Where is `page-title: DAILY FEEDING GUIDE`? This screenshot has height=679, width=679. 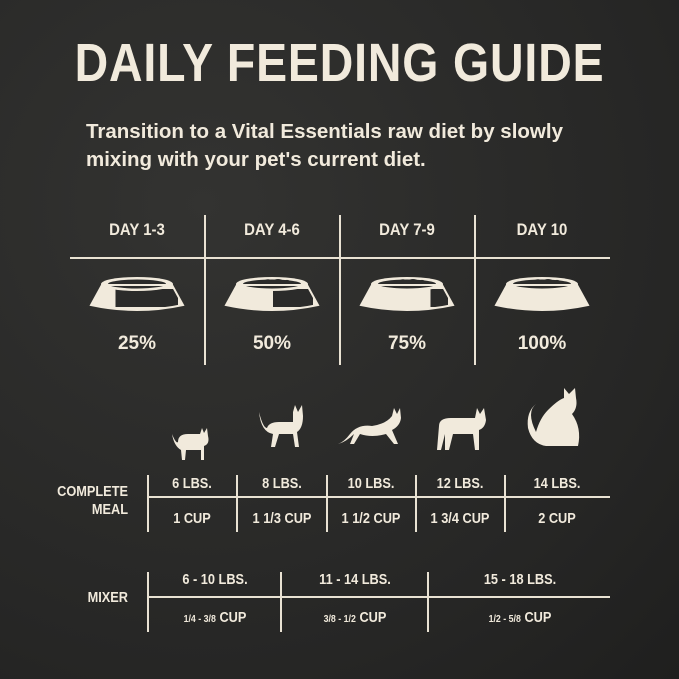 page-title: DAILY FEEDING GUIDE is located at coordinates (339, 63).